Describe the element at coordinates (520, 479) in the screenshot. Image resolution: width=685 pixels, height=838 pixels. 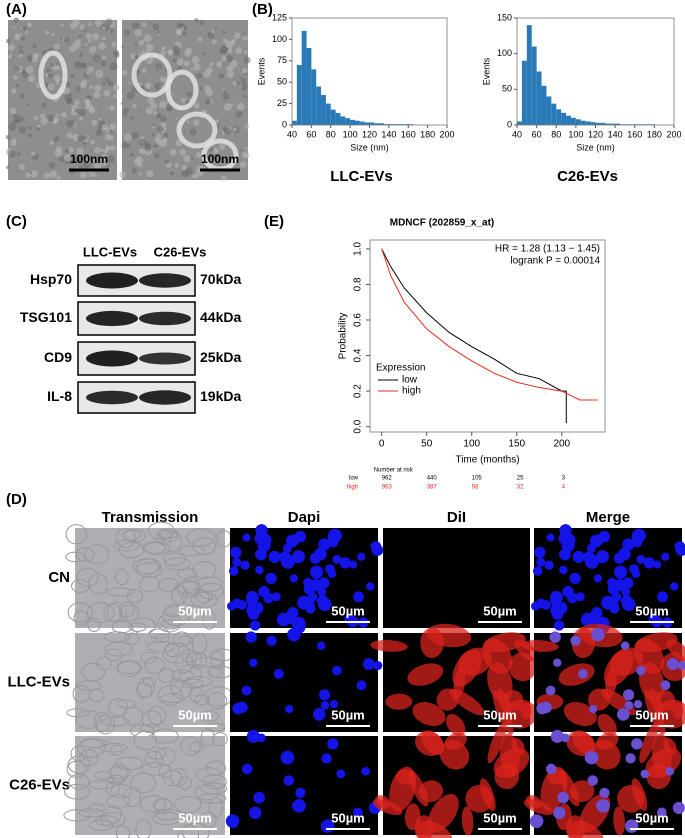
I see `risk-count: 25` at that location.